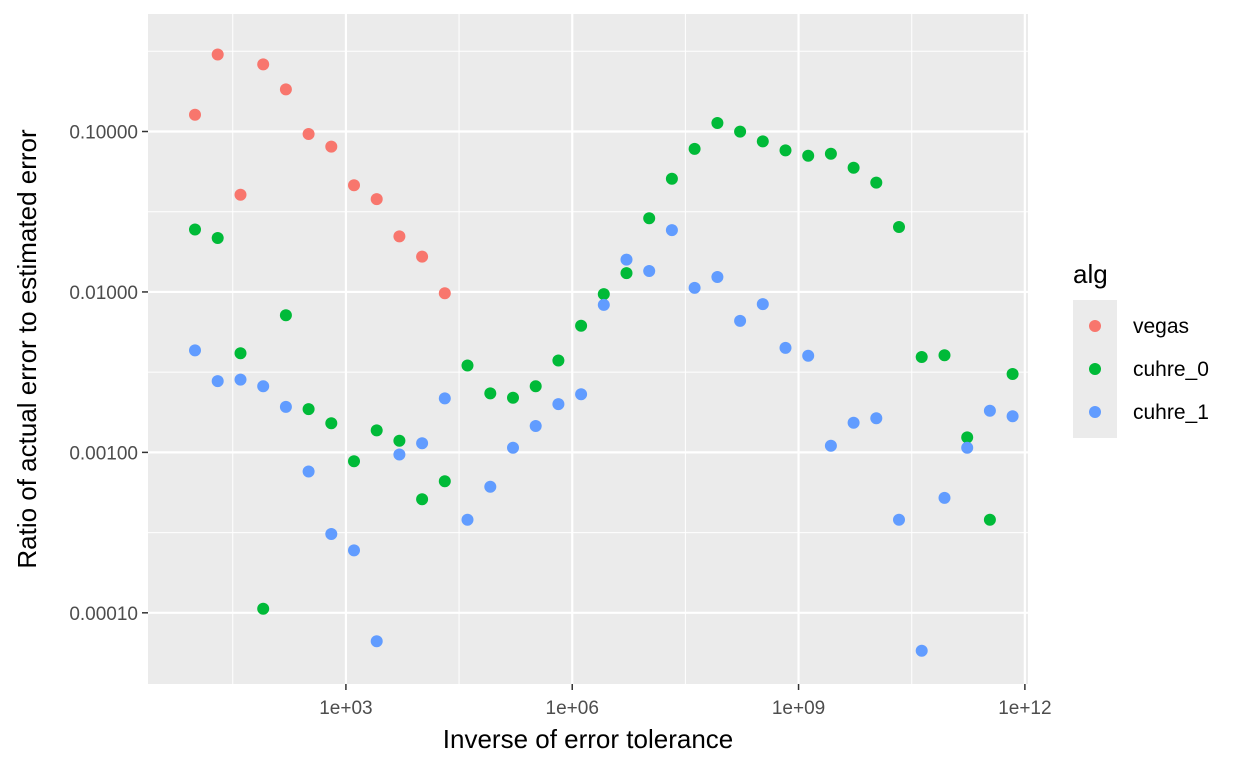  What do you see at coordinates (572, 708) in the screenshot?
I see `x-tick-label: 1e+06` at bounding box center [572, 708].